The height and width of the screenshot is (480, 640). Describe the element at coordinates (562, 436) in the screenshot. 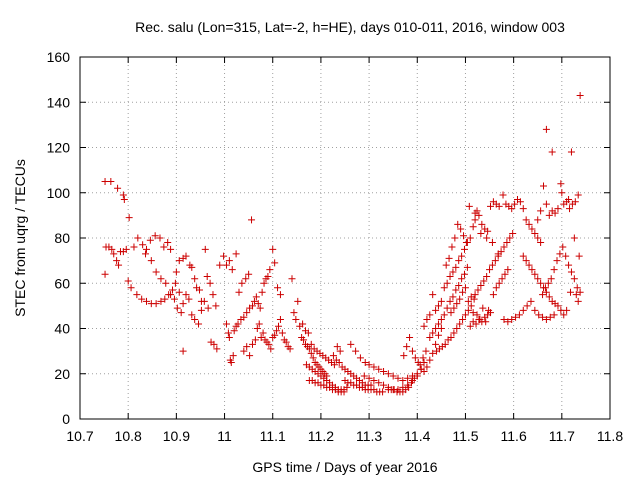

I see `x-tick-label: 11.7` at that location.